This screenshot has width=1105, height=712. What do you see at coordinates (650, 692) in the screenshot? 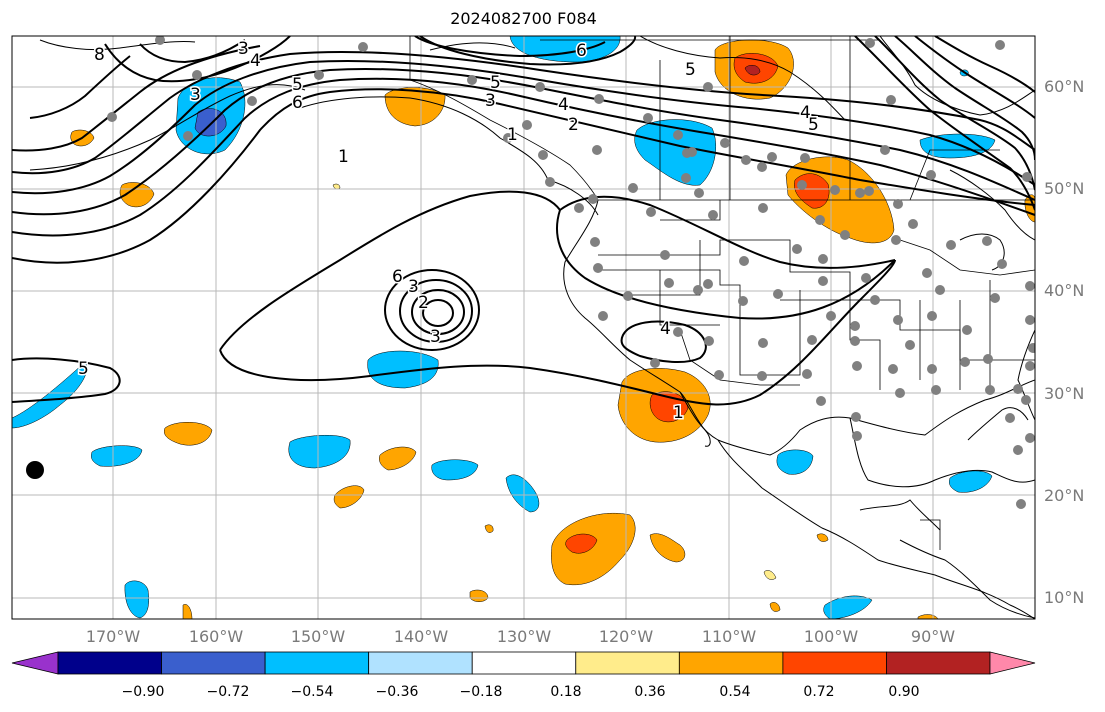
I see `colorbar-tick: 0.36` at bounding box center [650, 692].